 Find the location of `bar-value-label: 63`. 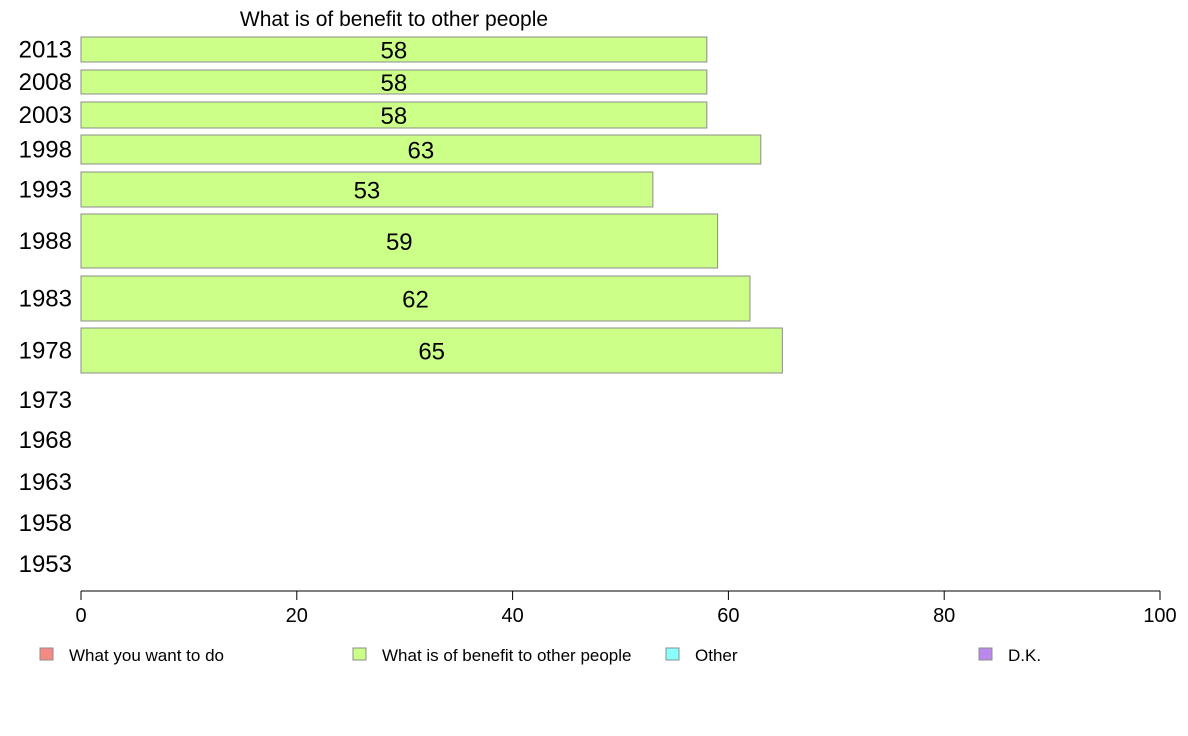

bar-value-label: 63 is located at coordinates (421, 151).